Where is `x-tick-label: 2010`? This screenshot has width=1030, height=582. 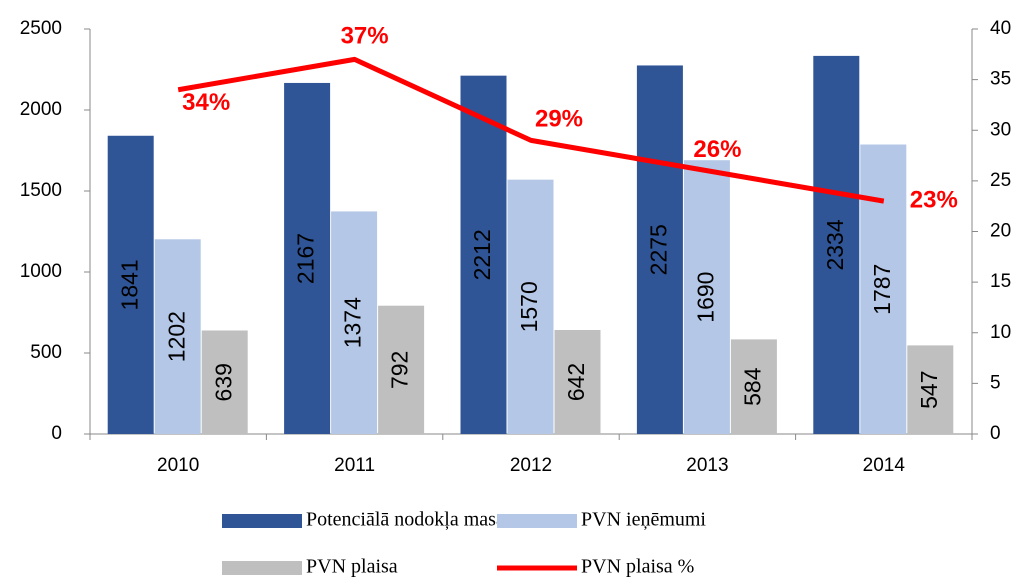 x-tick-label: 2010 is located at coordinates (178, 465).